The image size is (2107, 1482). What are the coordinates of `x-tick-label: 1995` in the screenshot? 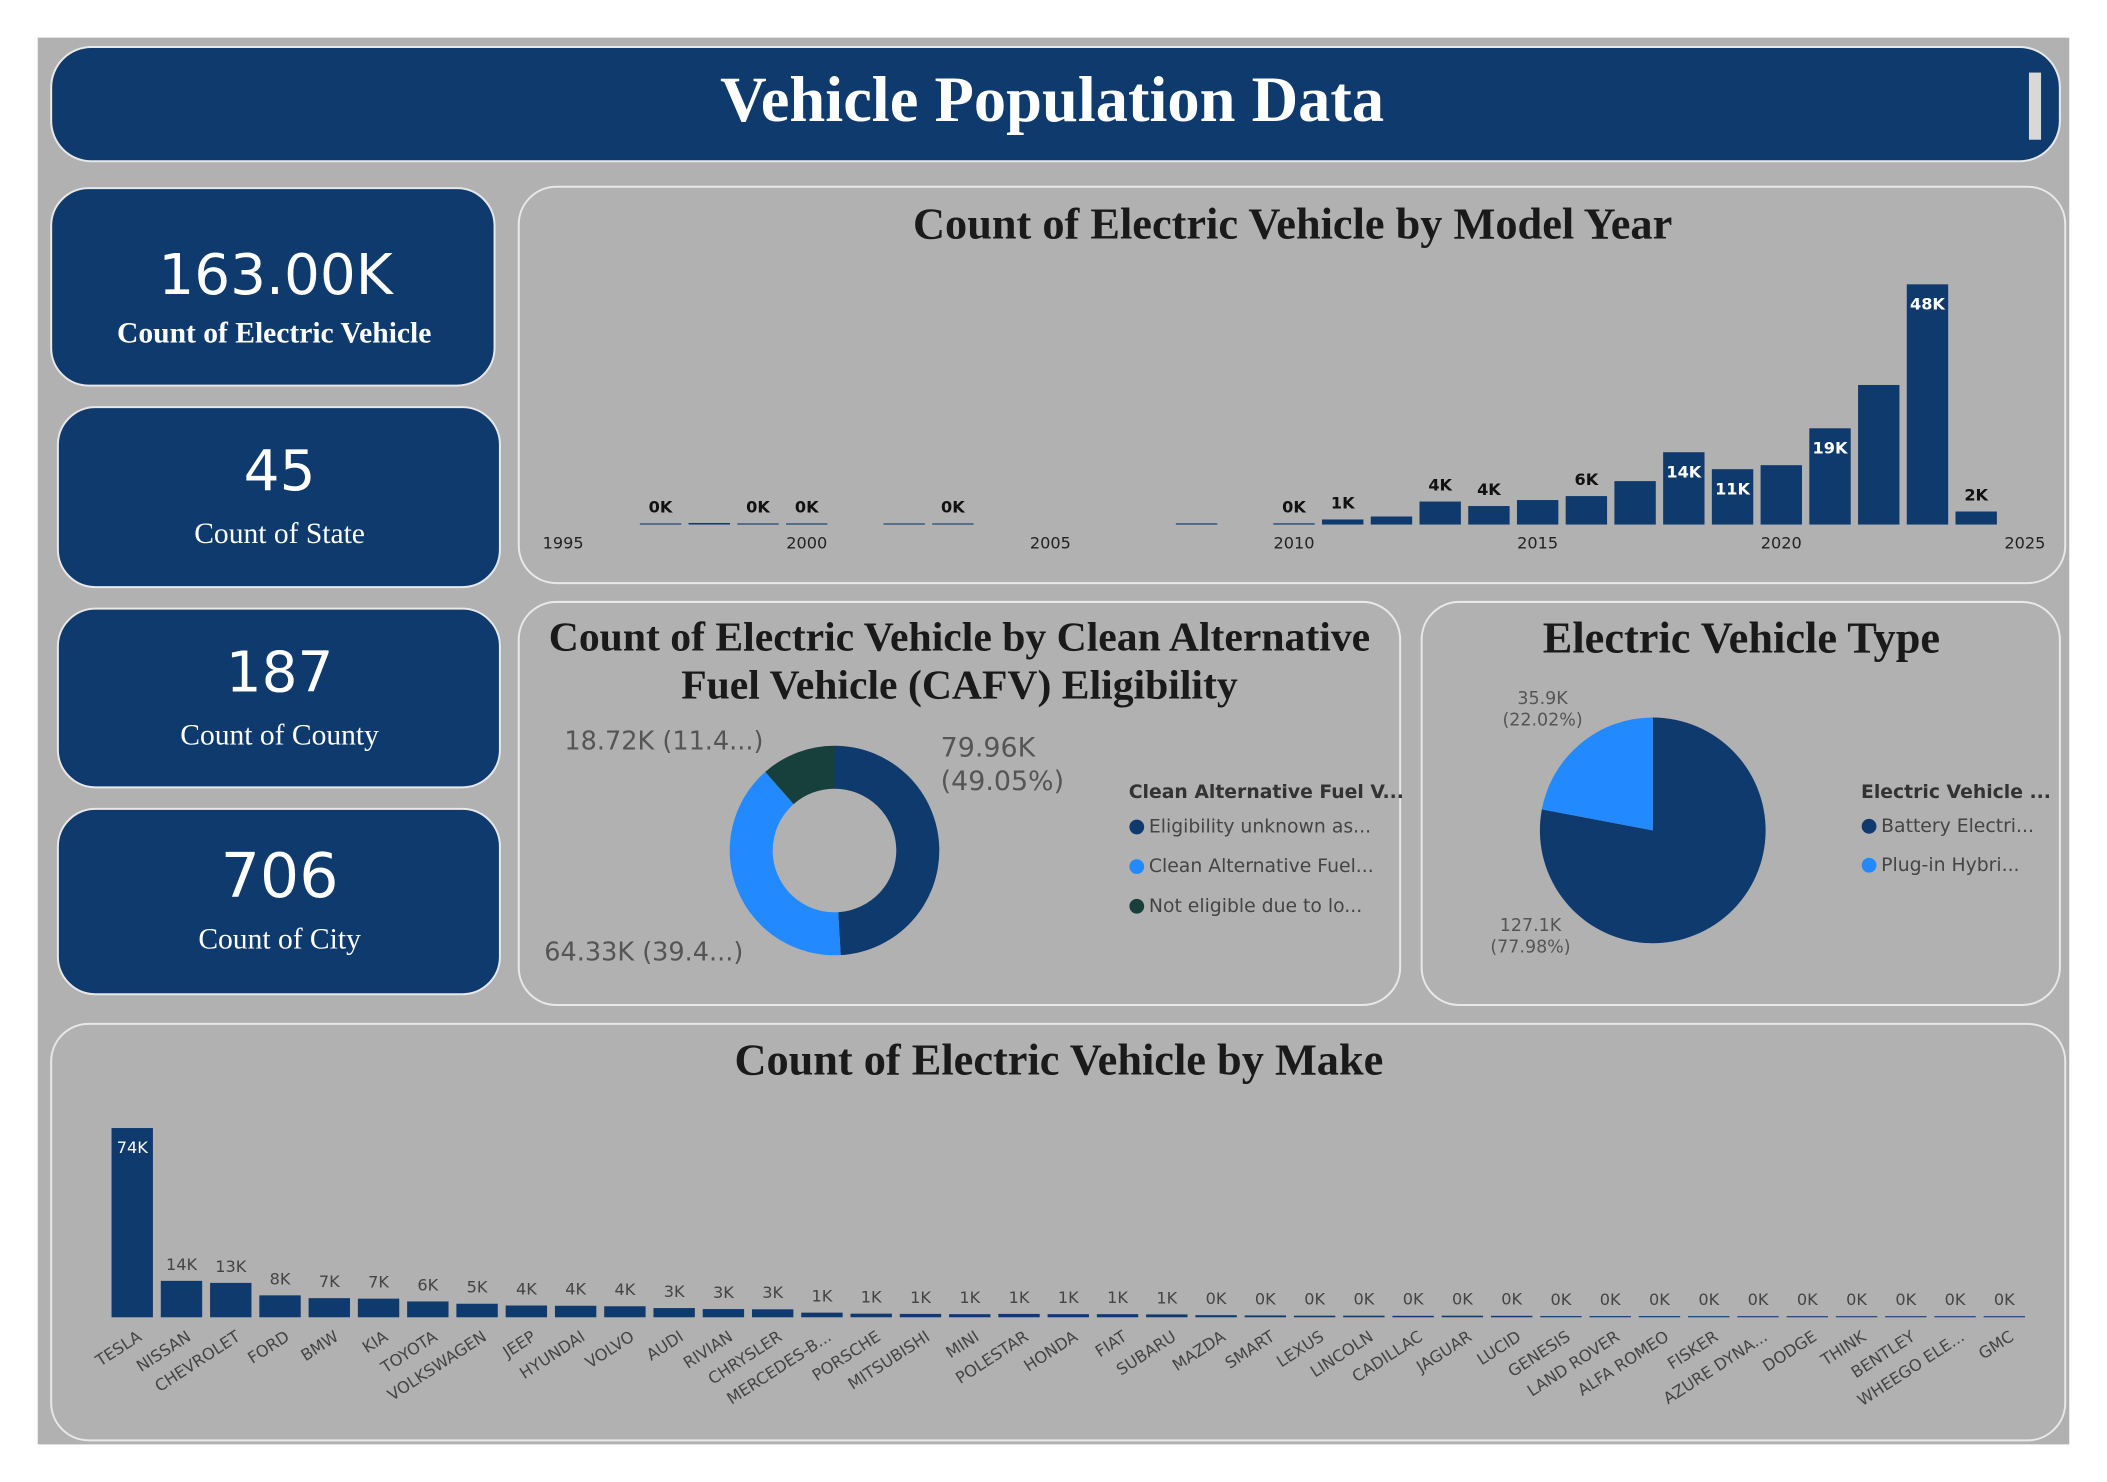 It's located at (563, 543).